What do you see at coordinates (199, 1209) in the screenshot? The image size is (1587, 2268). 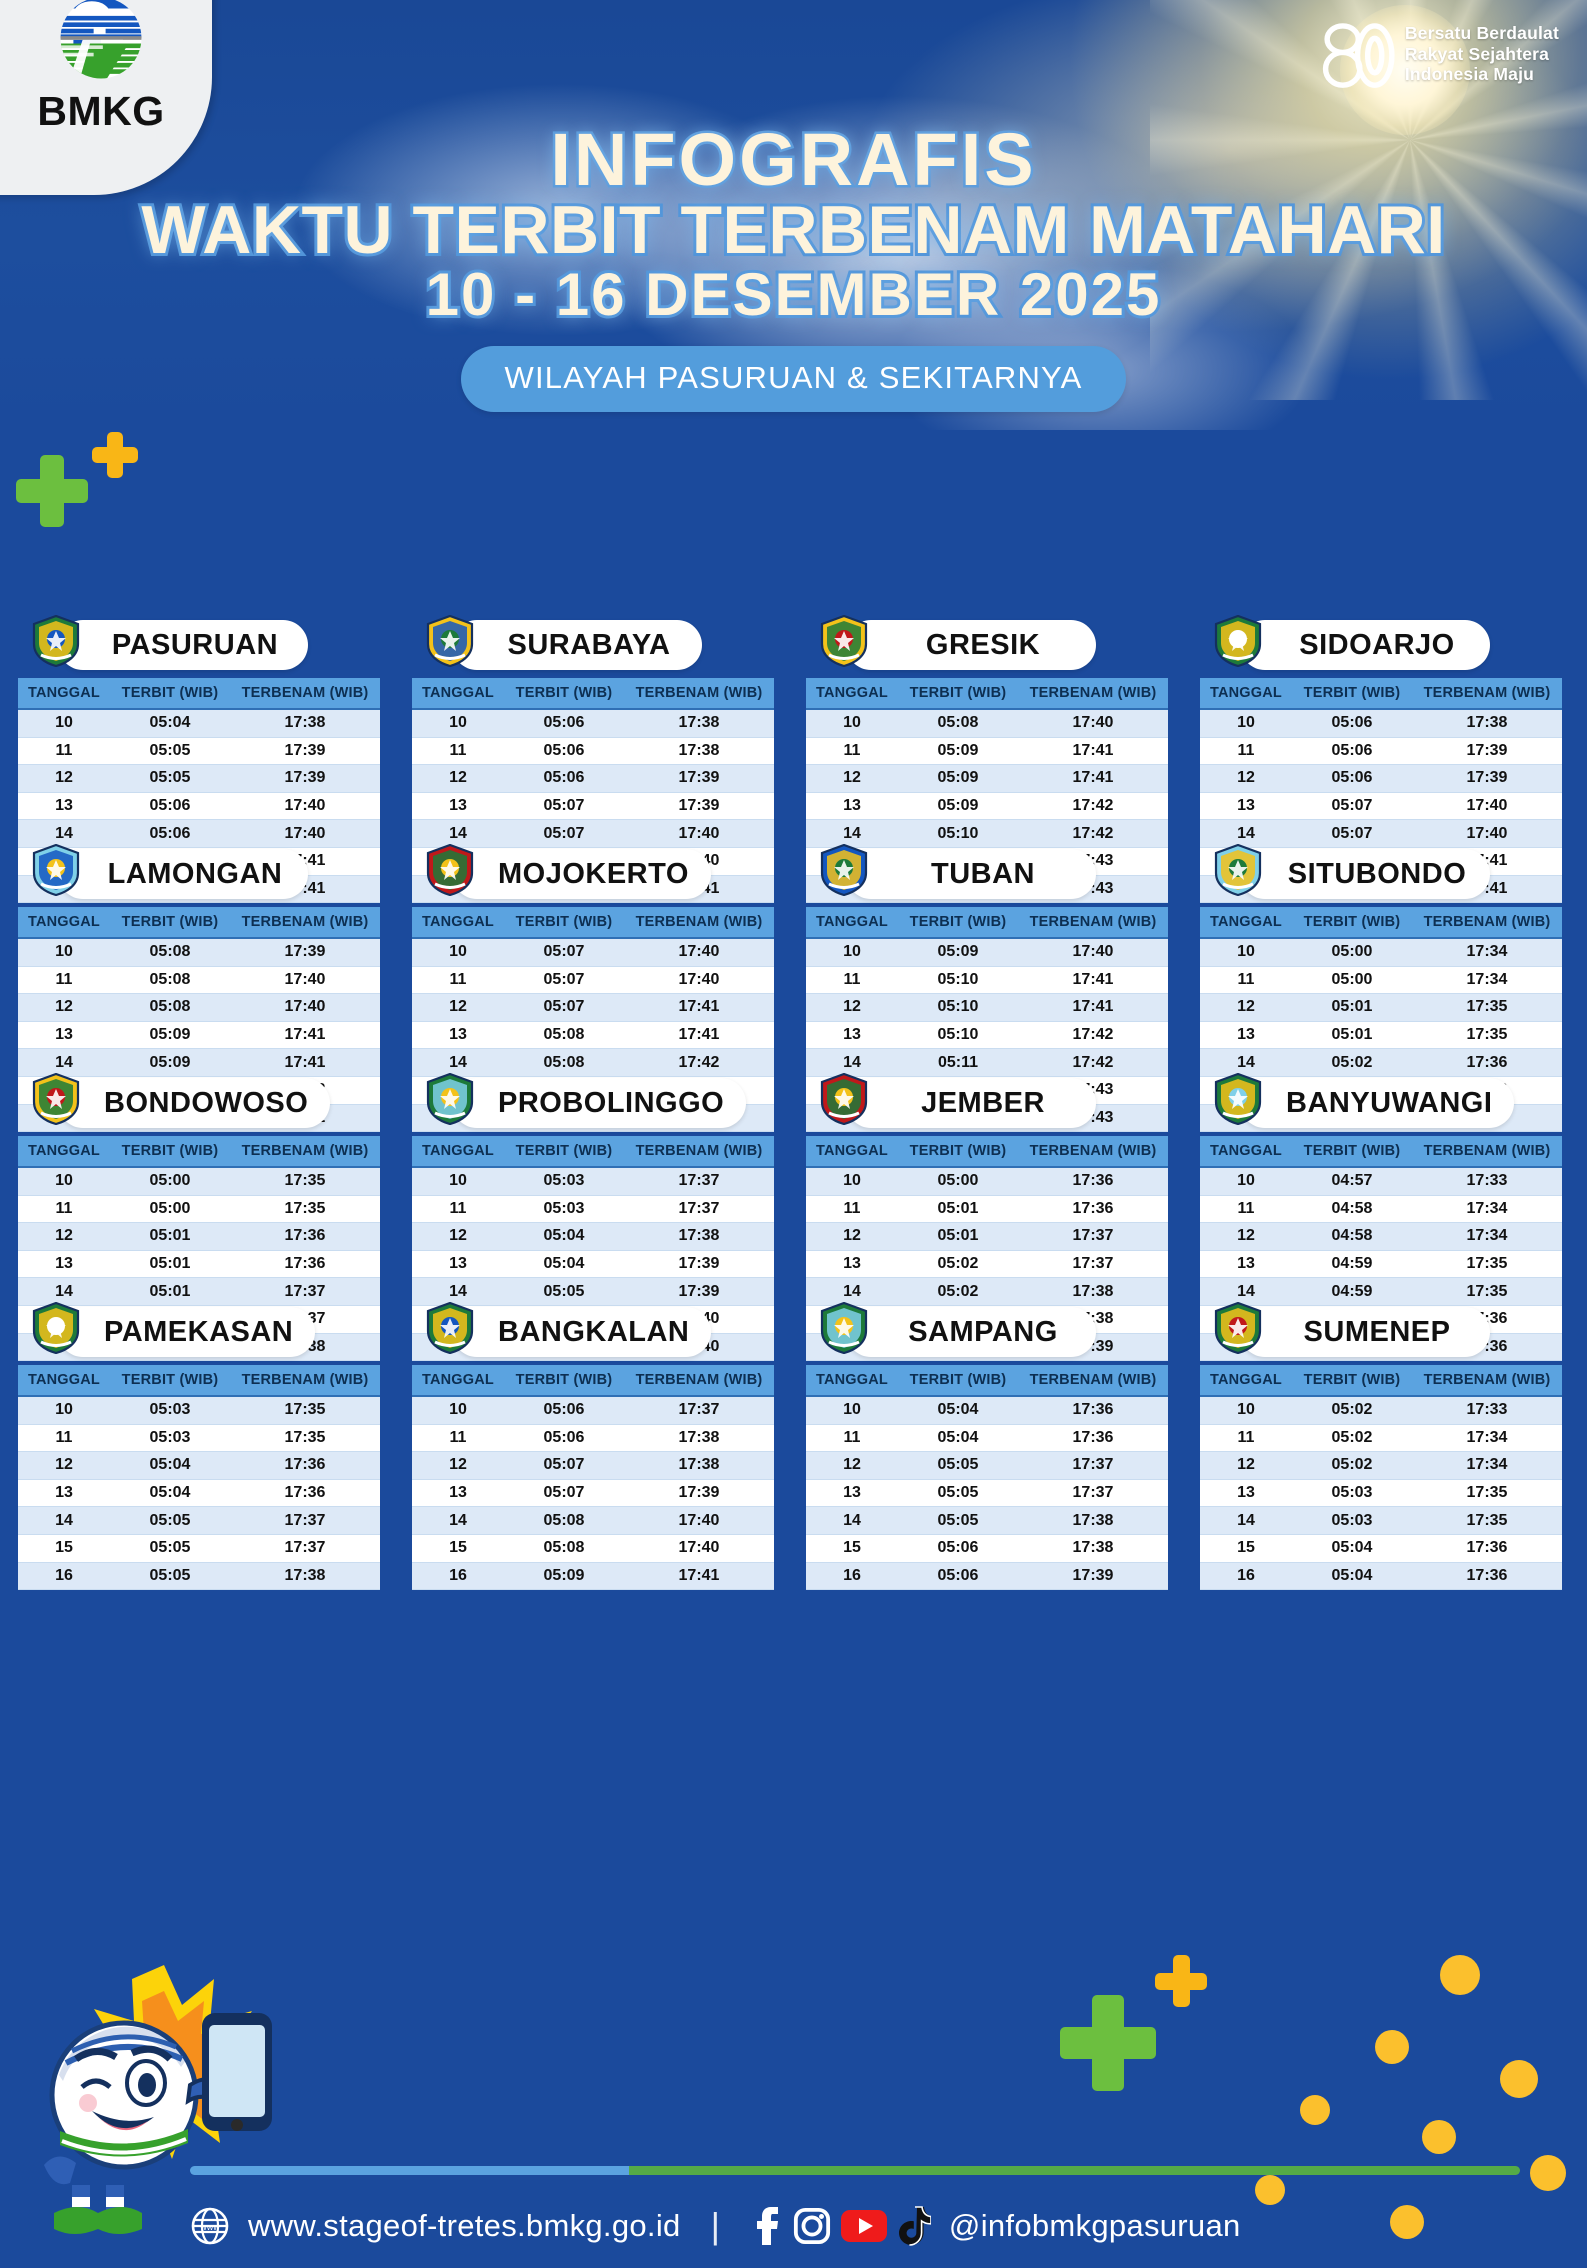 I see `table-row: 11 05:00 17:35` at bounding box center [199, 1209].